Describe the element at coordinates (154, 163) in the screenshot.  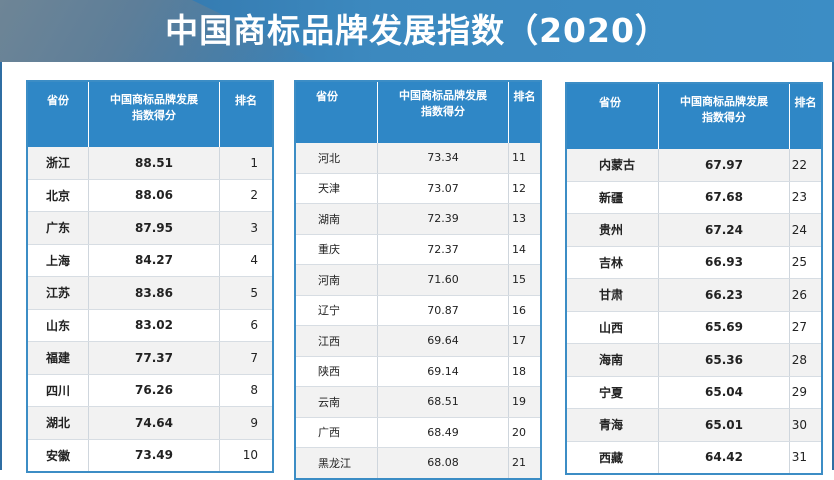
I see `score-cell: 88.51` at that location.